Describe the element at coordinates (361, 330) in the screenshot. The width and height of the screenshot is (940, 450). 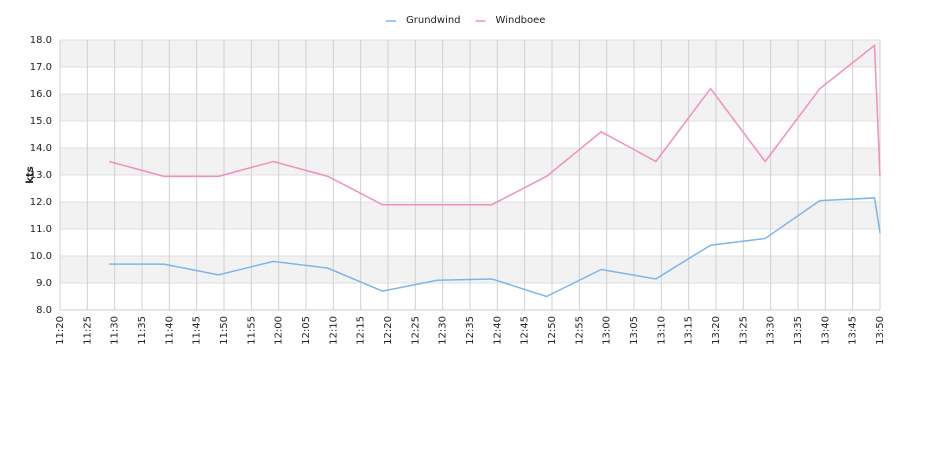
I see `x-tick-label: 12:15` at that location.